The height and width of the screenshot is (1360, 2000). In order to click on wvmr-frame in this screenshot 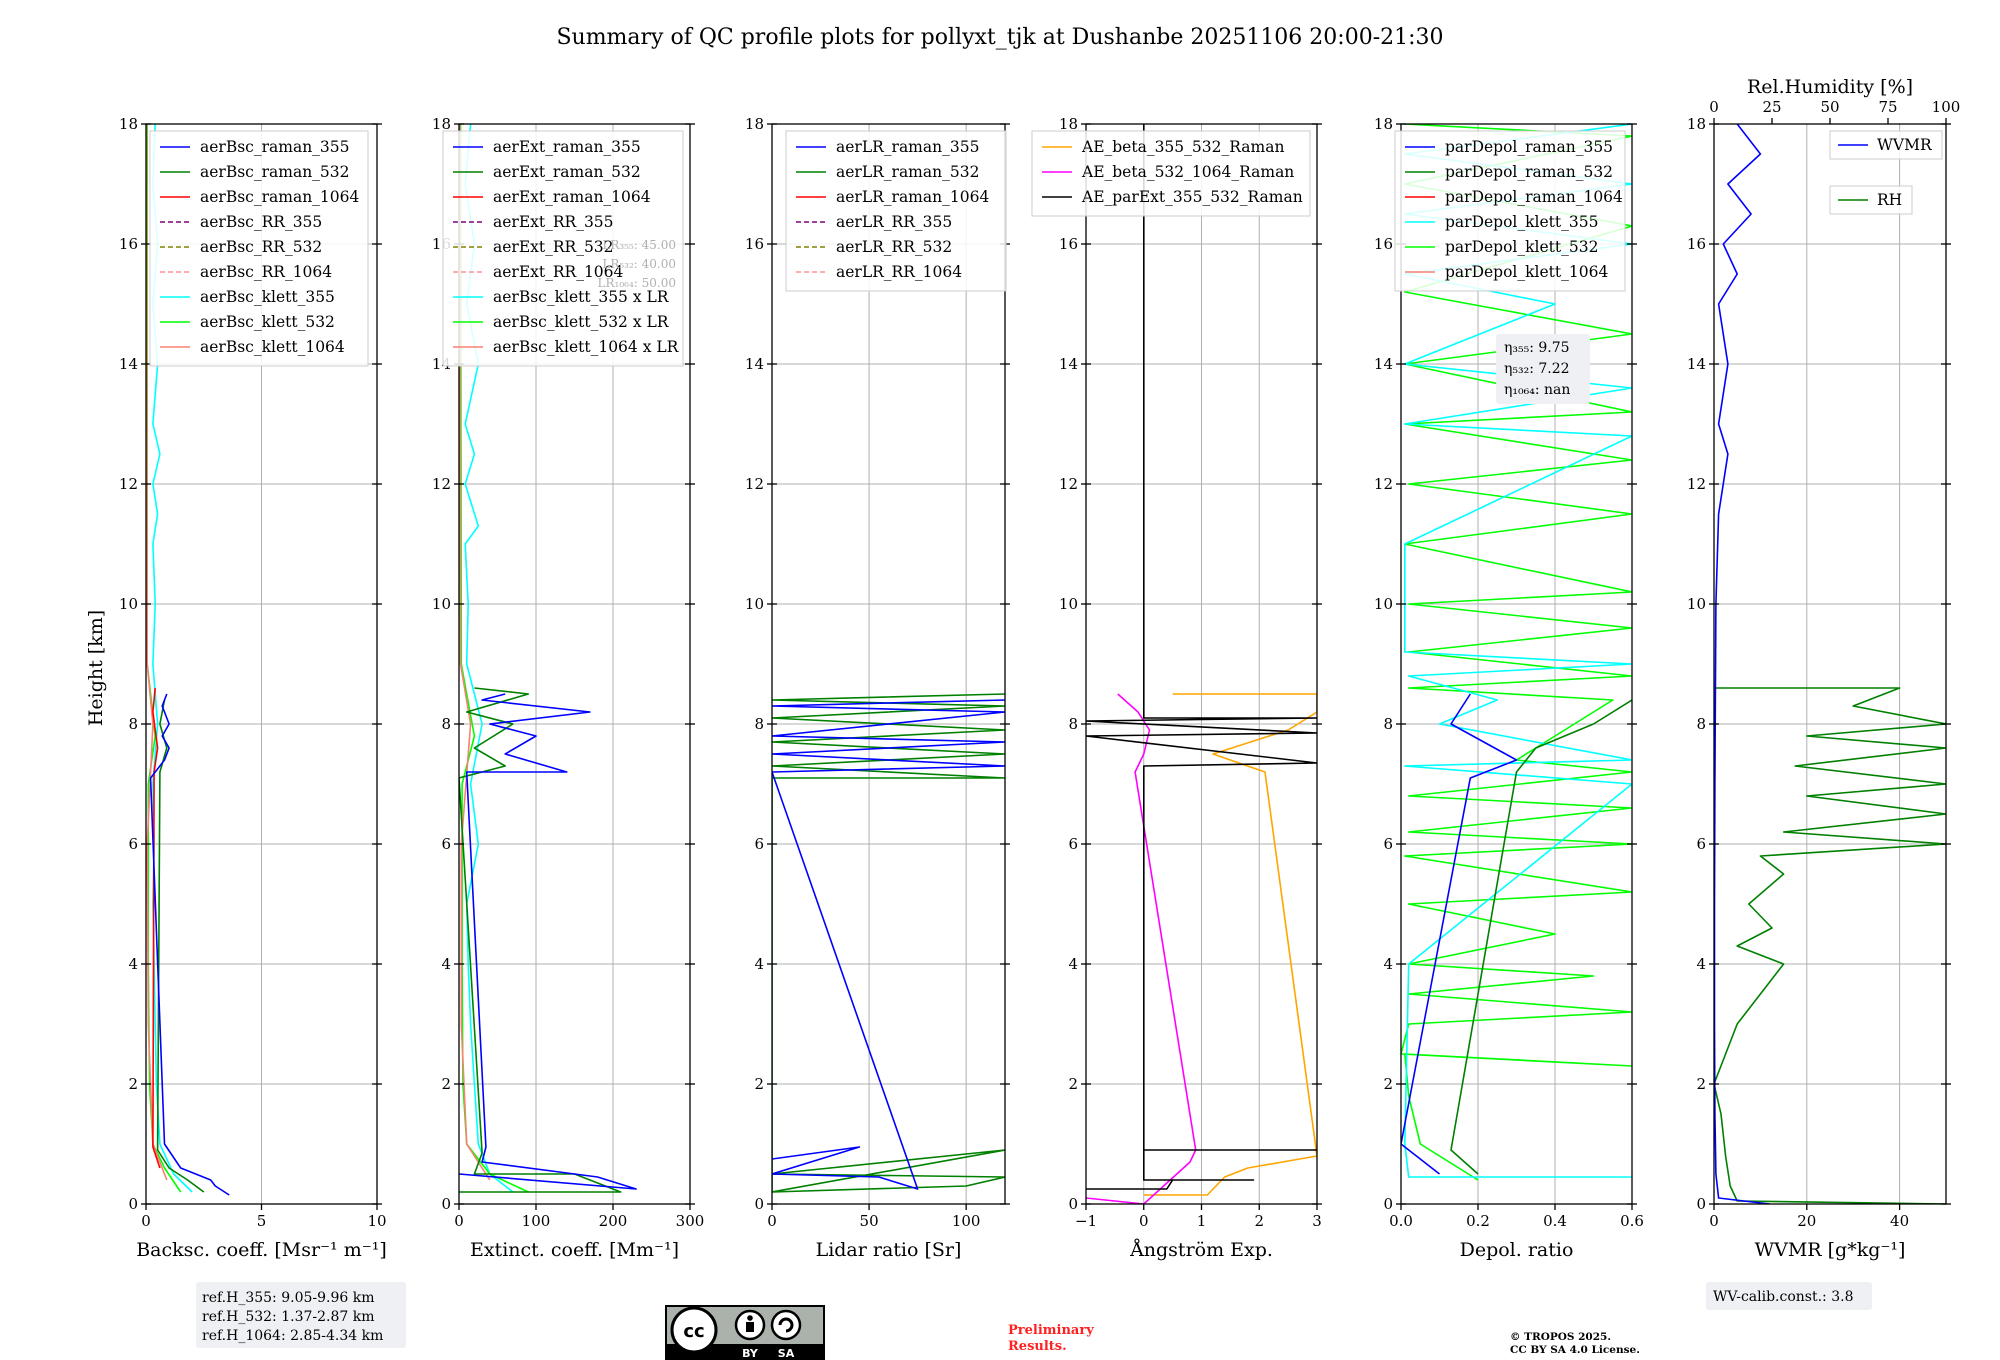, I will do `click(1830, 664)`.